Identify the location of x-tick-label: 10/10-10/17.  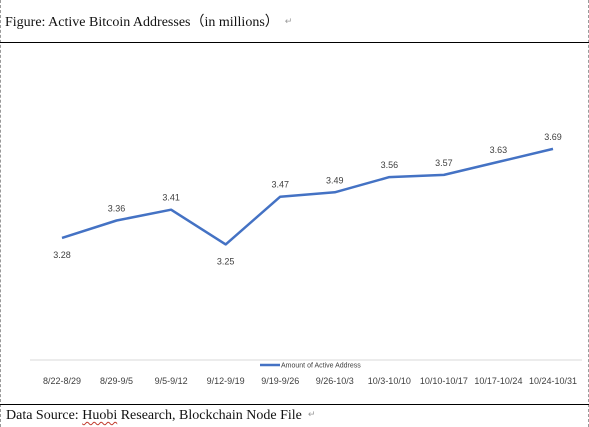
(444, 381).